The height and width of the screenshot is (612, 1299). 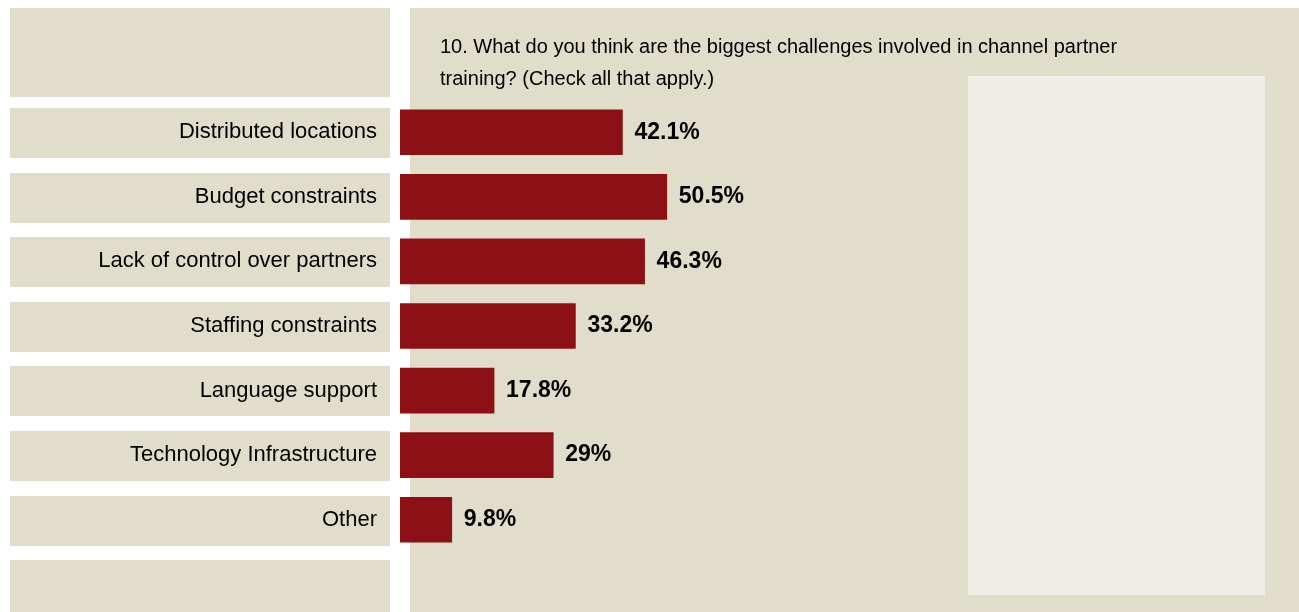 I want to click on y-tick-label: Technology Infrastructure, so click(x=253, y=454).